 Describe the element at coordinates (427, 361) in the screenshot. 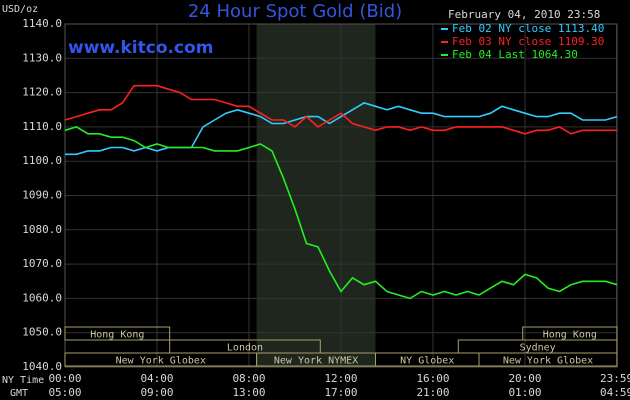

I see `session-label: NY Globex` at that location.